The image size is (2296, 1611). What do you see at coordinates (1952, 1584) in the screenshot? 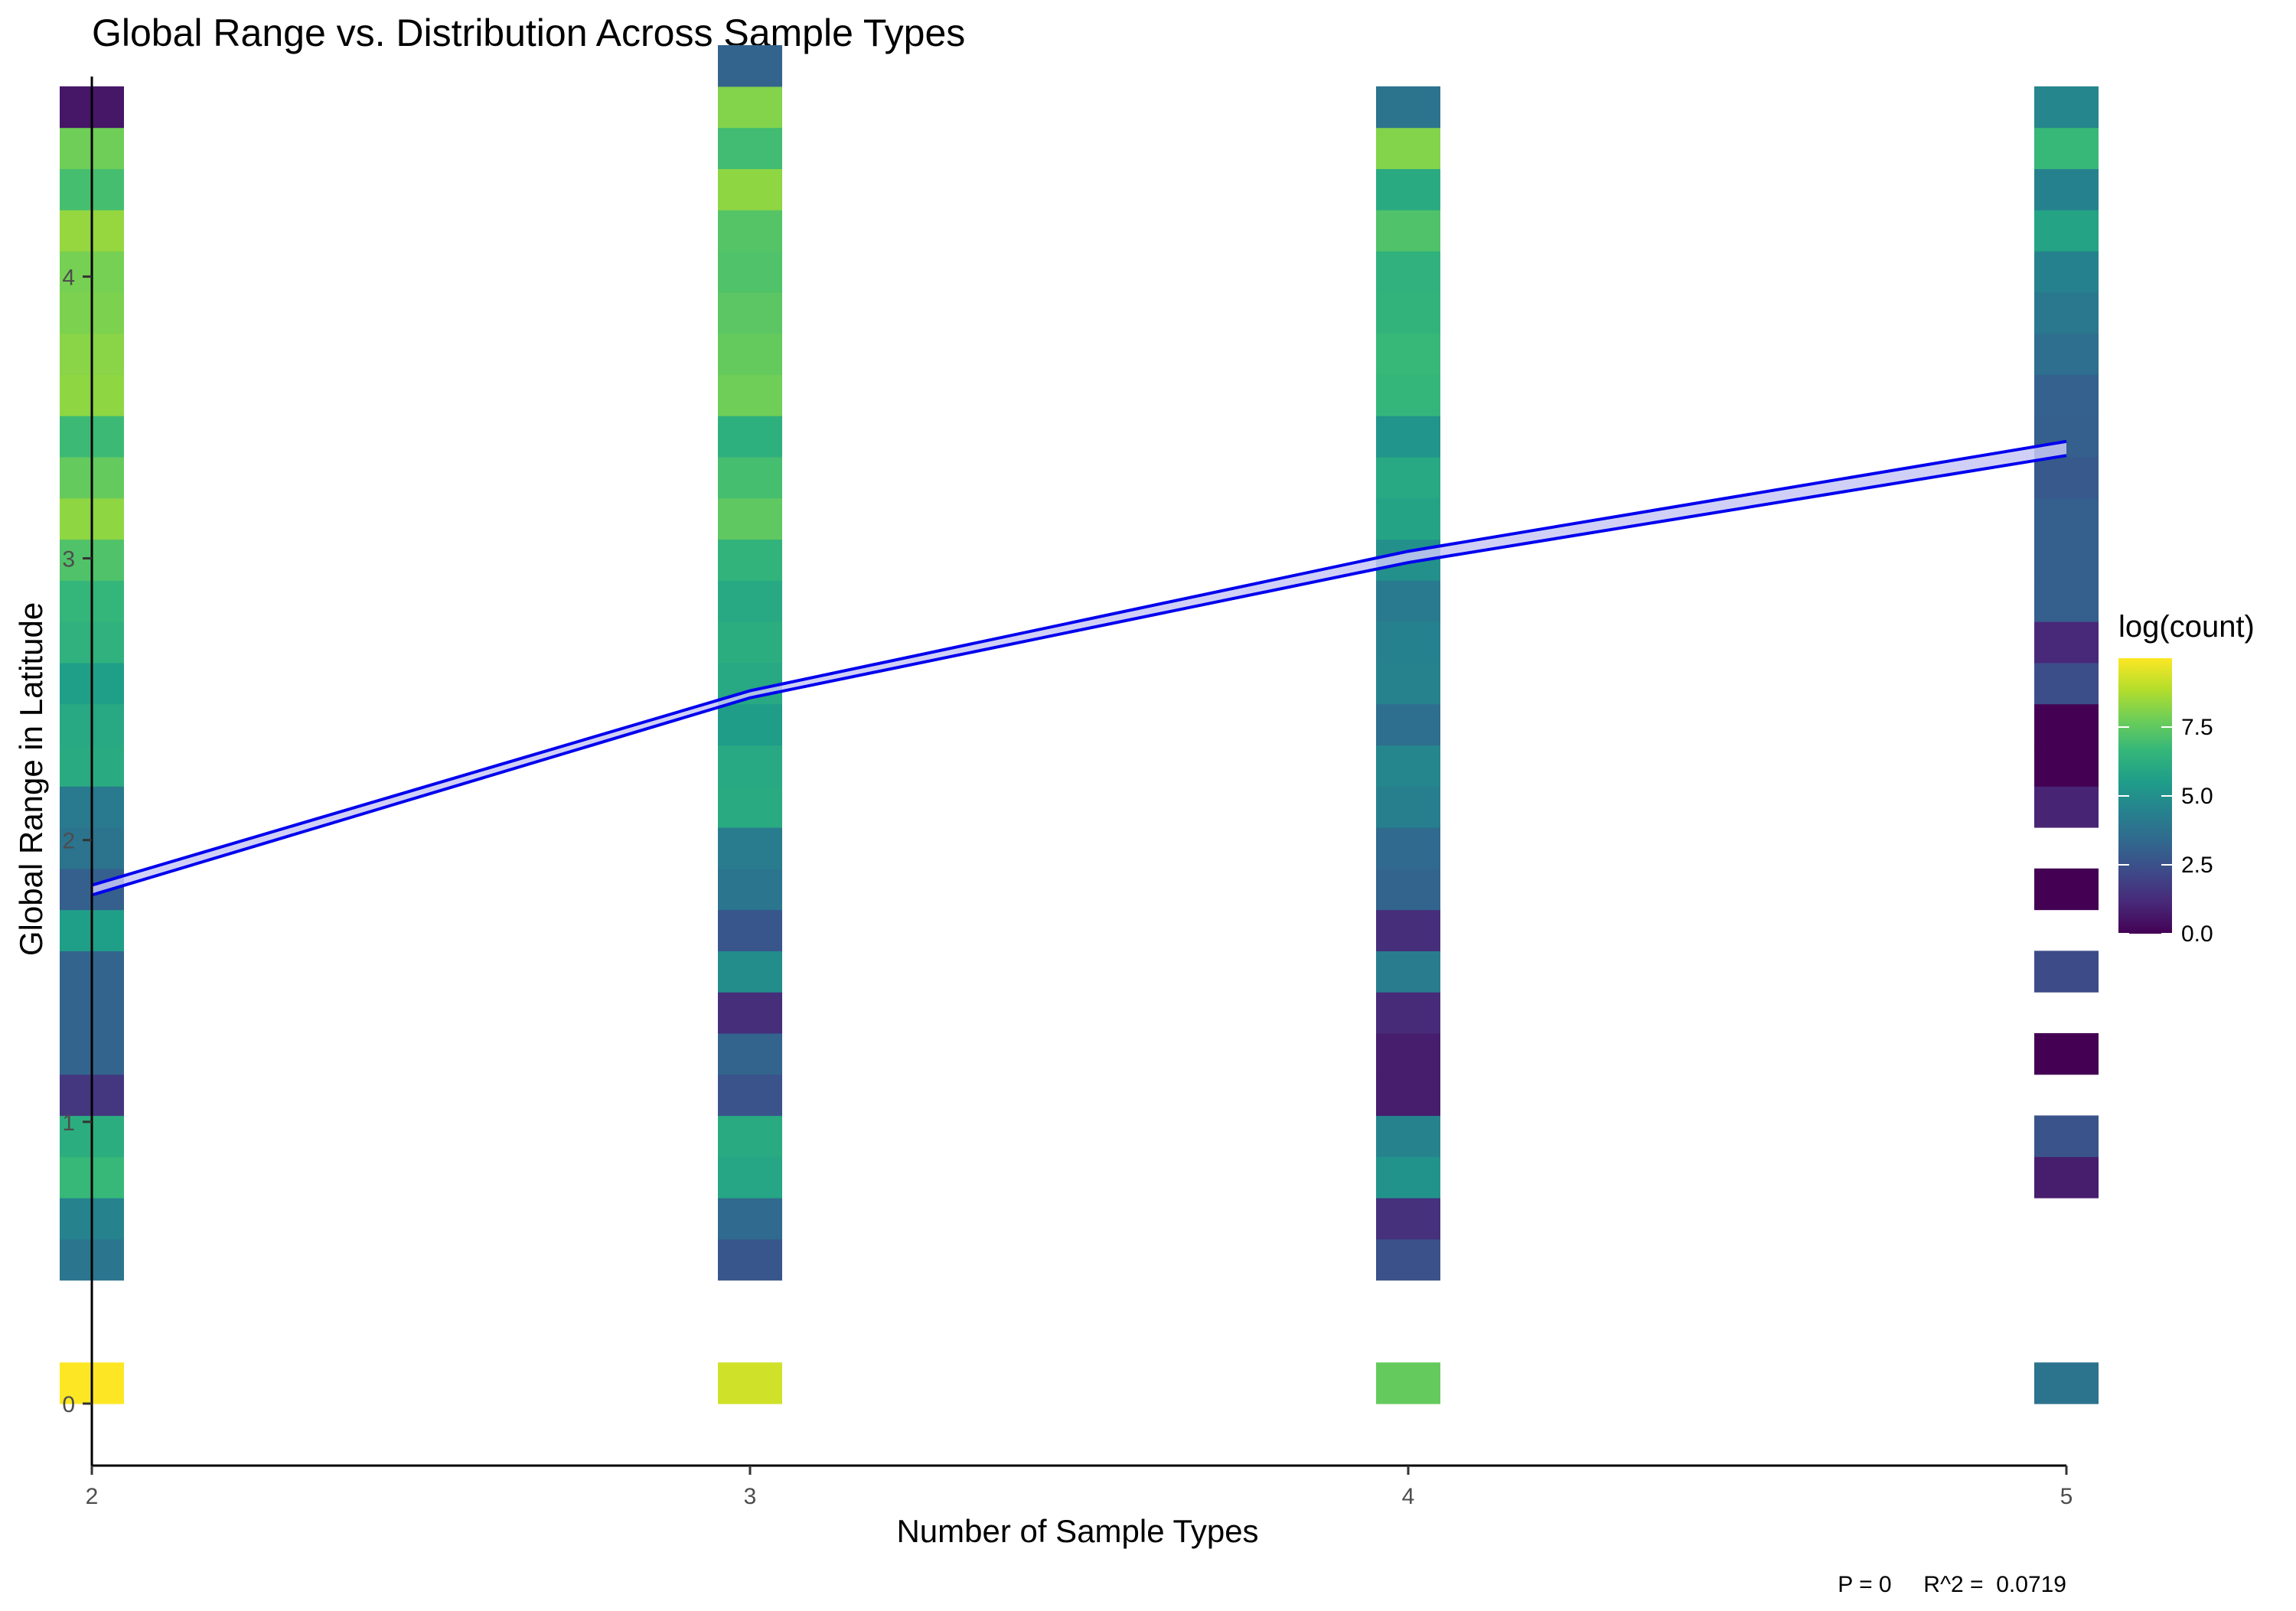
I see `fit-stats-annotation: P = 0 R^2 = 0.0719` at bounding box center [1952, 1584].